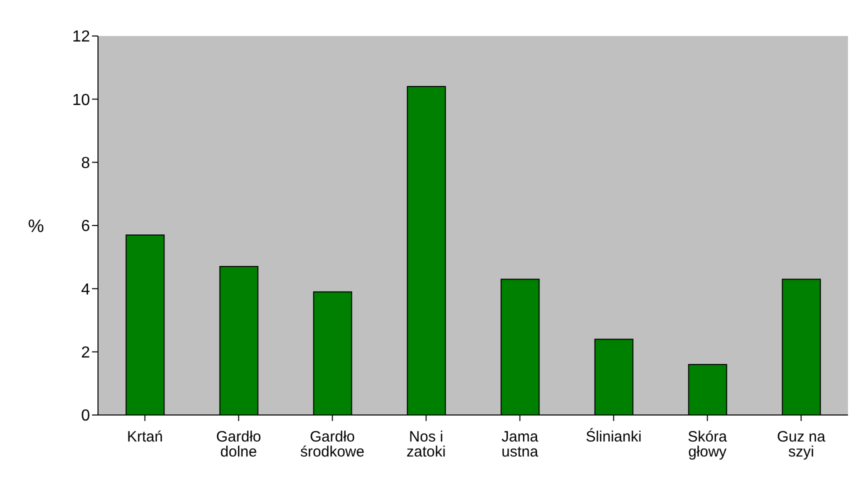 The height and width of the screenshot is (480, 867). I want to click on y-tick-label: 2, so click(85, 353).